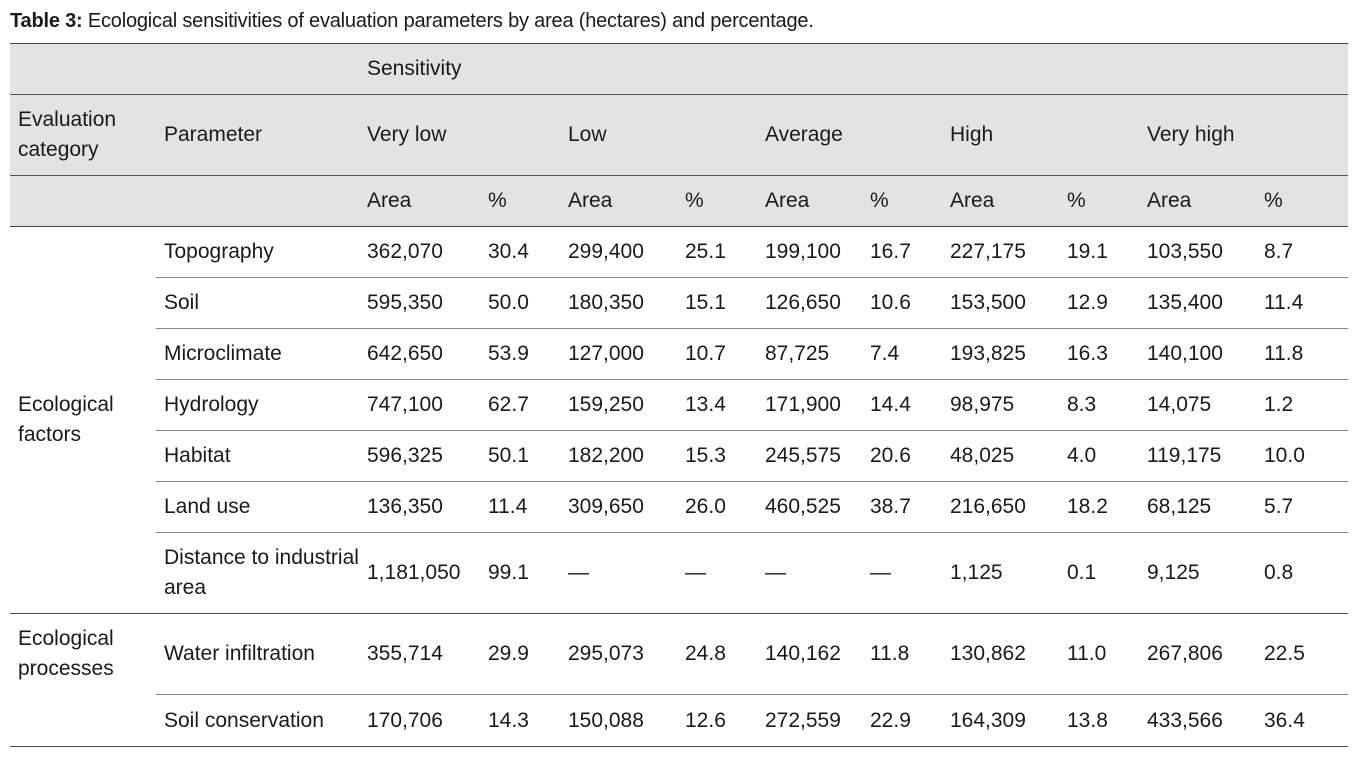 The width and height of the screenshot is (1352, 761). What do you see at coordinates (1279, 251) in the screenshot?
I see `value-cell: 8.7` at bounding box center [1279, 251].